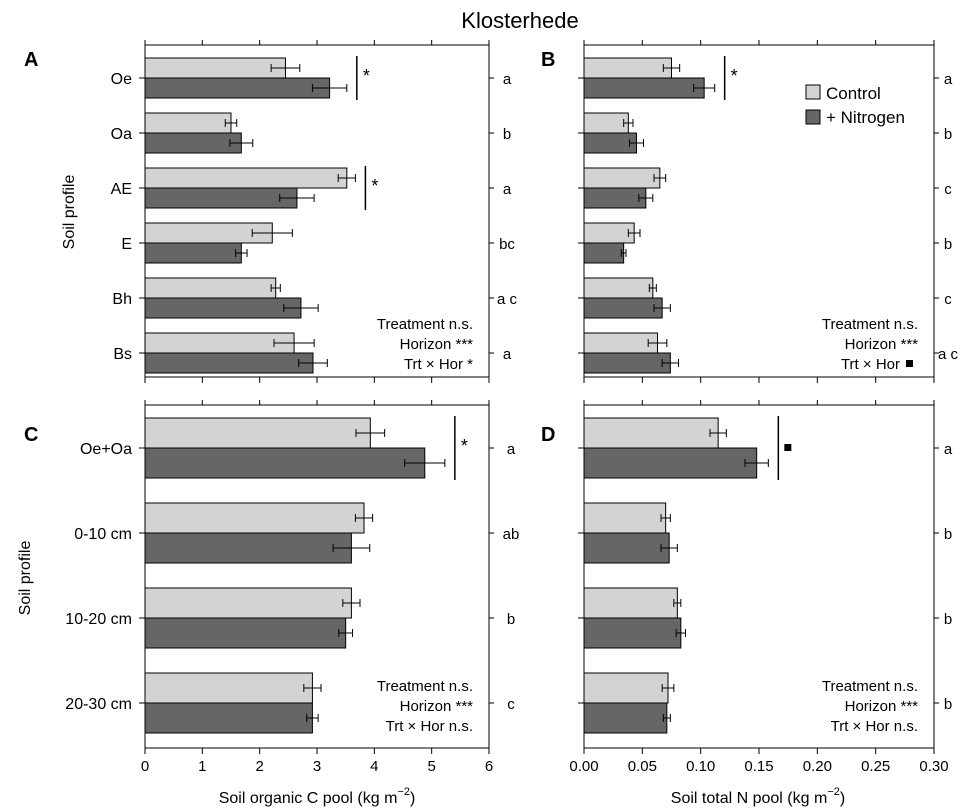 The height and width of the screenshot is (810, 967). I want to click on x-tick-label: 0.25, so click(875, 766).